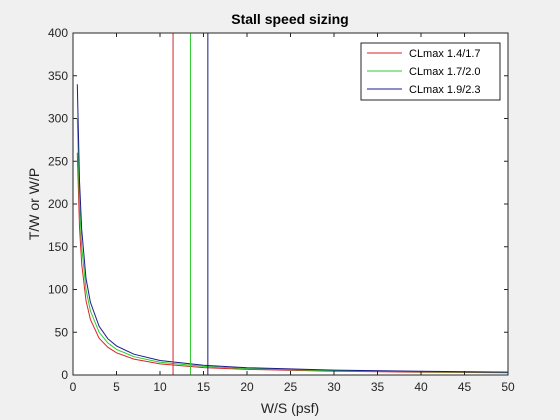  I want to click on x-tick-label: 50, so click(508, 387).